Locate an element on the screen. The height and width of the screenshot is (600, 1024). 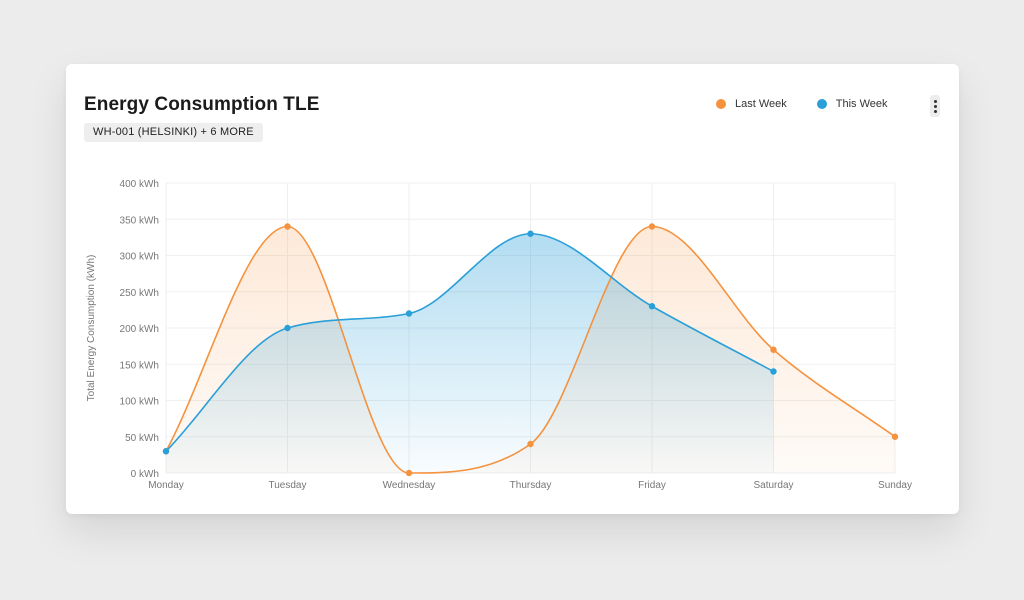
x-tick-label: Thursday is located at coordinates (531, 485).